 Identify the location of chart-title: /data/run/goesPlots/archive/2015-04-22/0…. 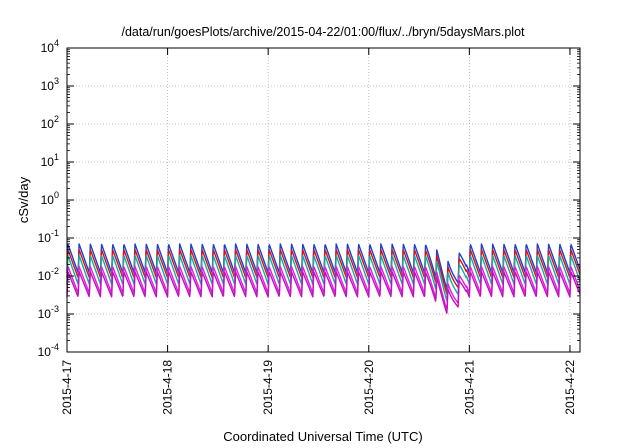
(323, 32).